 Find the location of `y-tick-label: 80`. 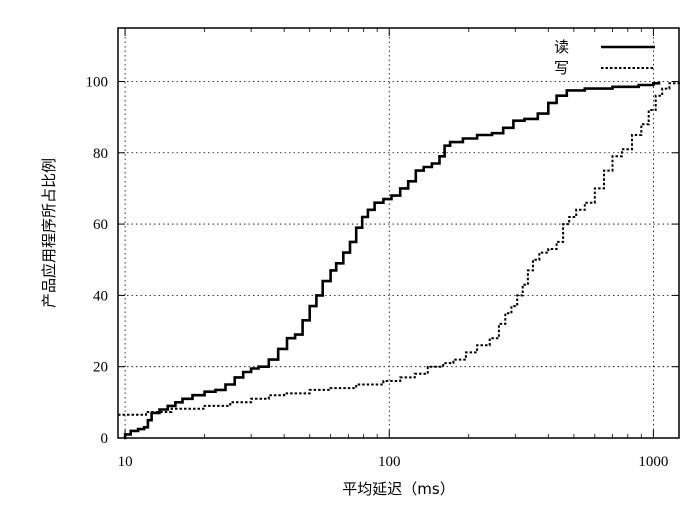

y-tick-label: 80 is located at coordinates (100, 154).